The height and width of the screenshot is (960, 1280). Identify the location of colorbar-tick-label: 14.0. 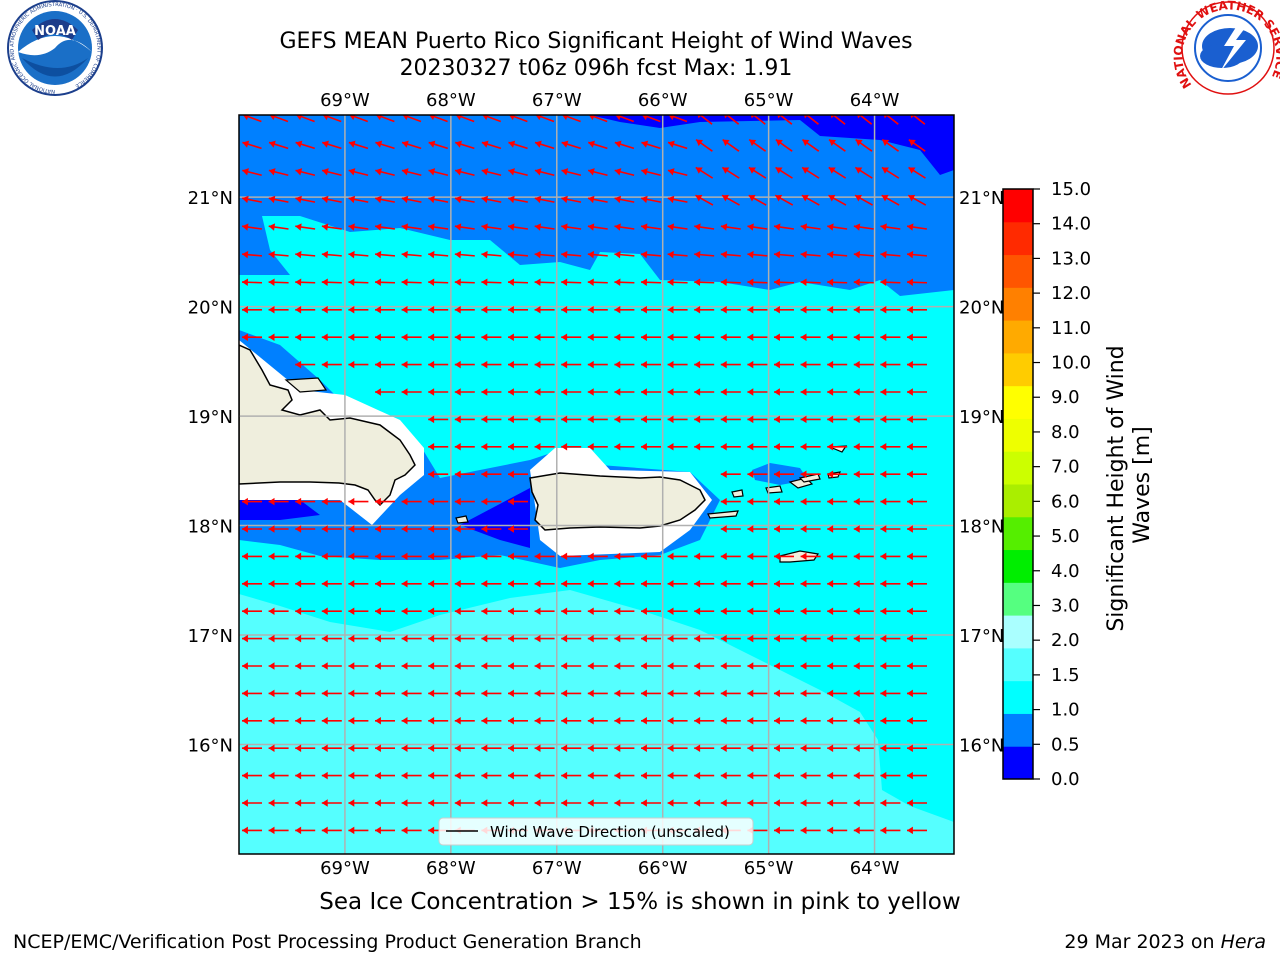
(1071, 224).